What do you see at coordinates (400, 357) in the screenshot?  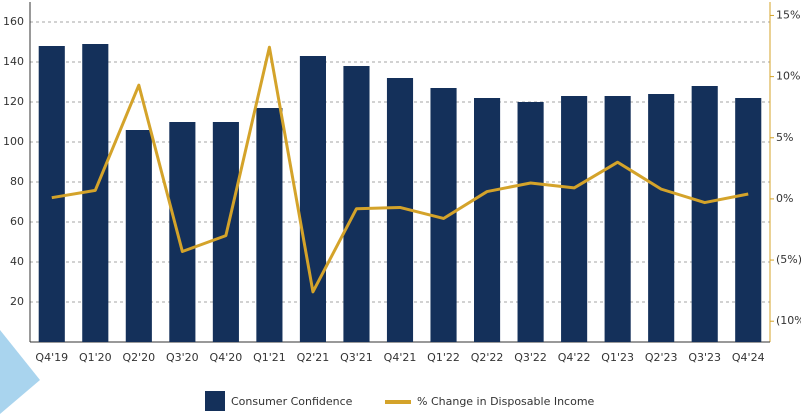 I see `x-tick-label: Q4'21` at bounding box center [400, 357].